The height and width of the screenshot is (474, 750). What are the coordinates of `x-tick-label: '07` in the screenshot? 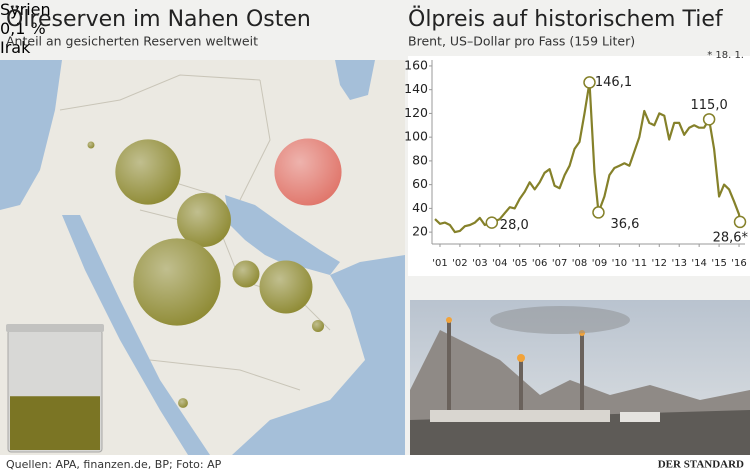 It's located at (559, 263).